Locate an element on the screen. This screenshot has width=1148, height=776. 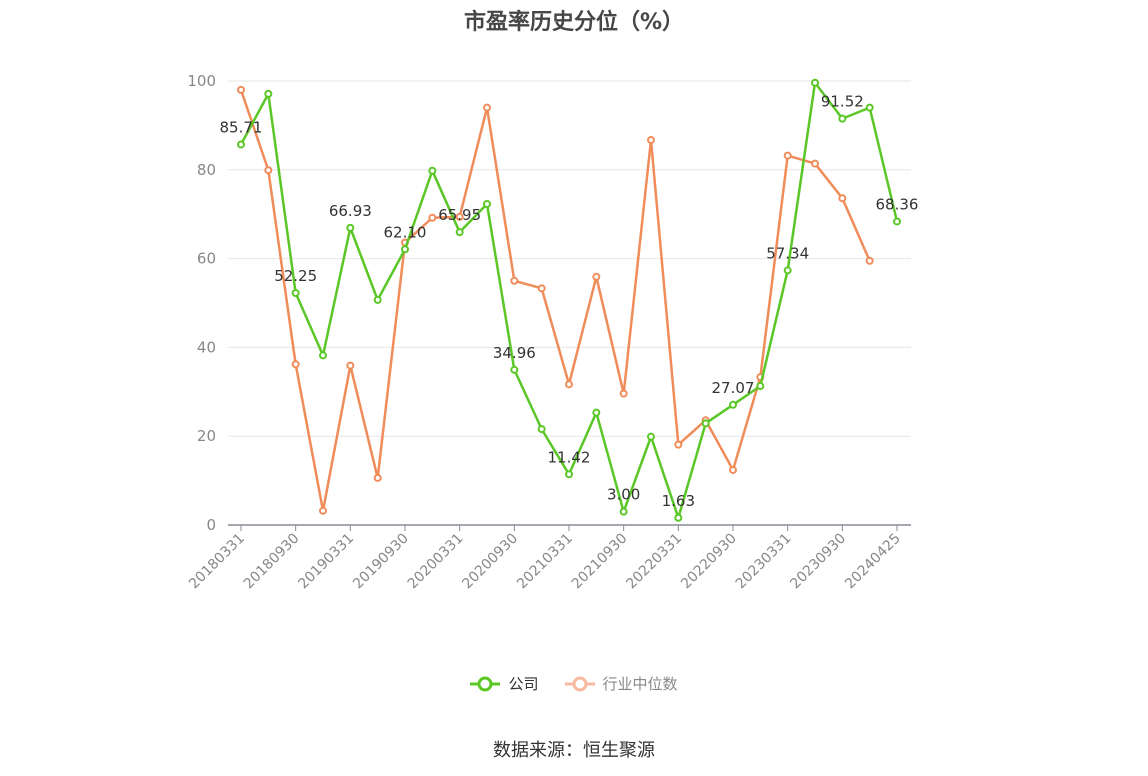
data-label: 91.52 is located at coordinates (842, 102).